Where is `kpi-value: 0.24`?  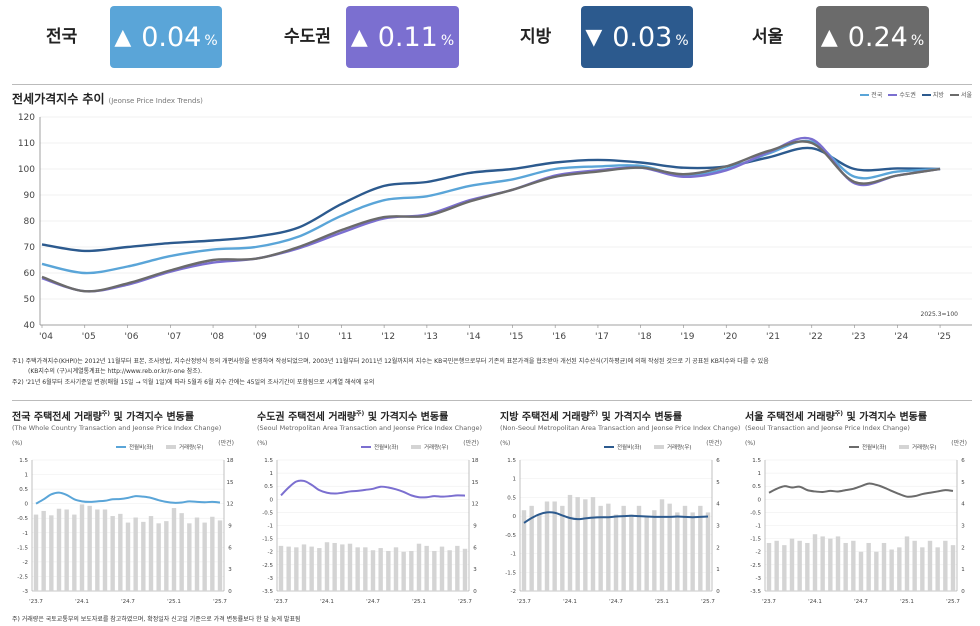 kpi-value: 0.24 is located at coordinates (877, 37).